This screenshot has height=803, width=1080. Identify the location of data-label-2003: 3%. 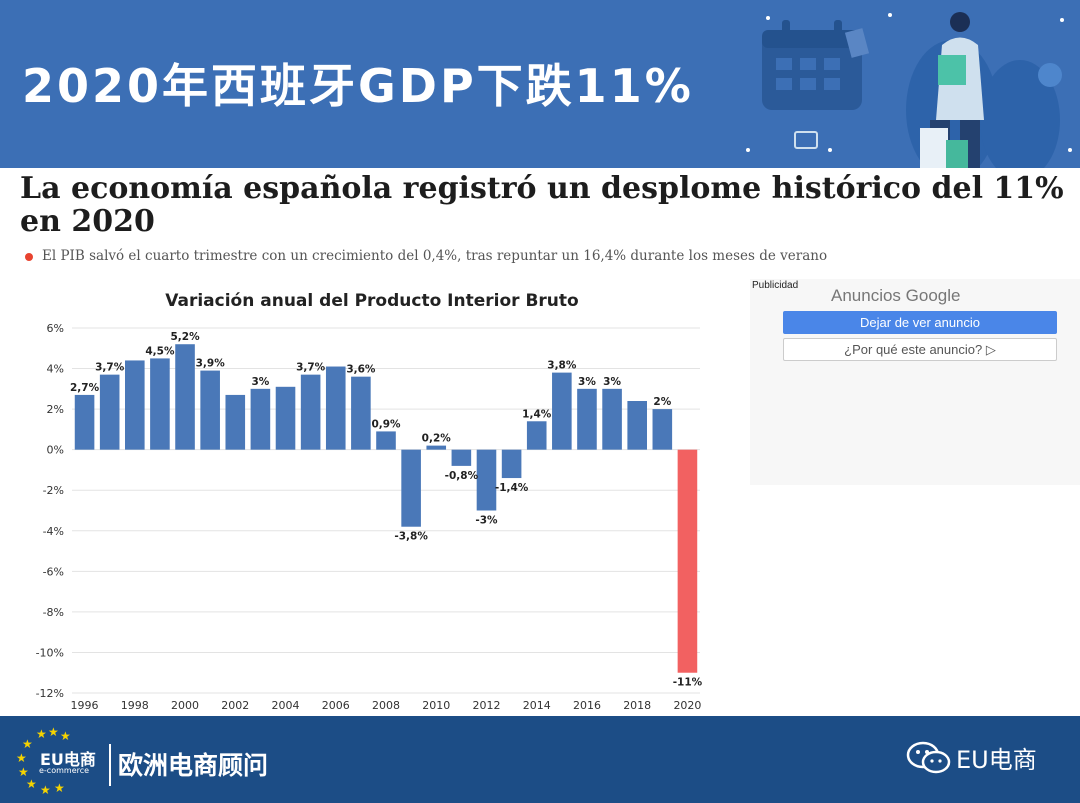
(260, 382).